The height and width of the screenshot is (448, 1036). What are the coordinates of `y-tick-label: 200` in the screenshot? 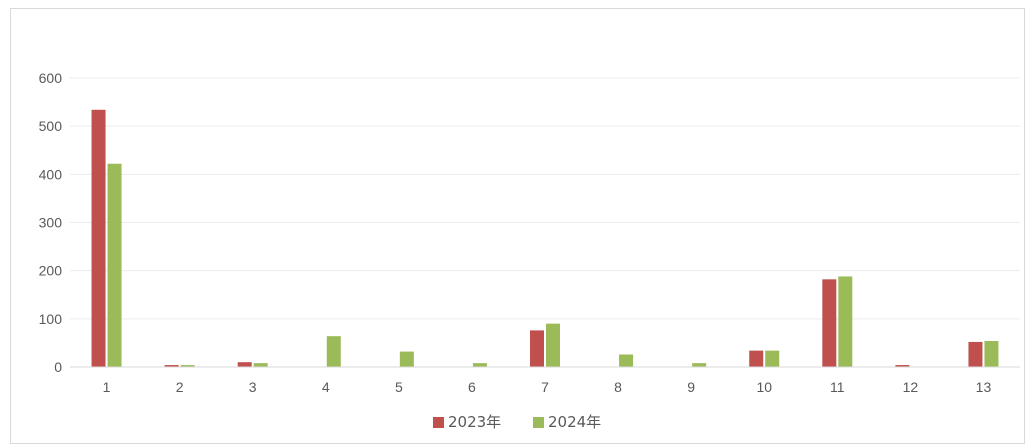 It's located at (51, 271).